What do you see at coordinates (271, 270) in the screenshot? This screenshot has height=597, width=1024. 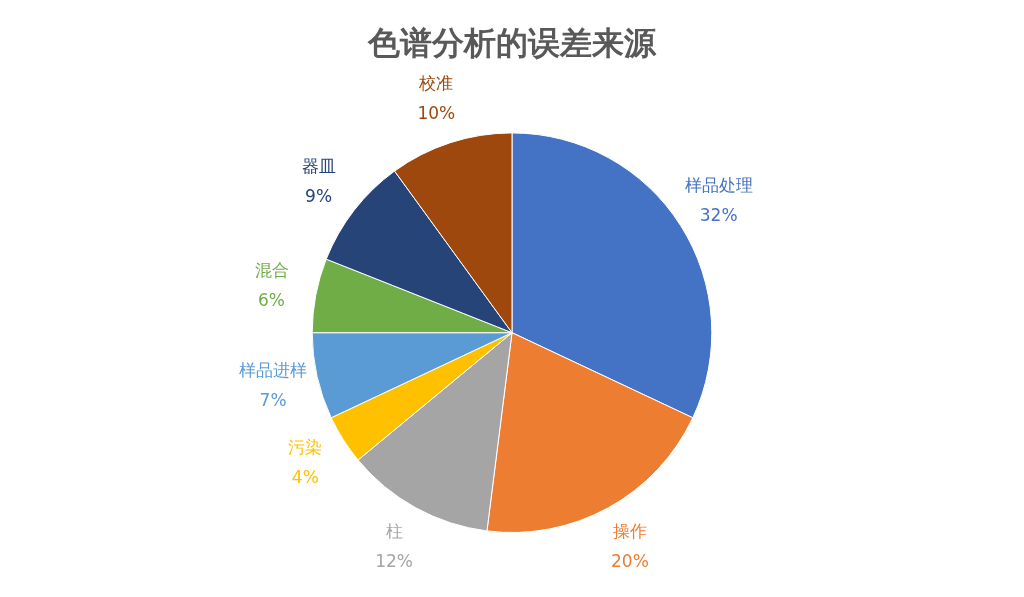 I see `slice-label: 混合` at bounding box center [271, 270].